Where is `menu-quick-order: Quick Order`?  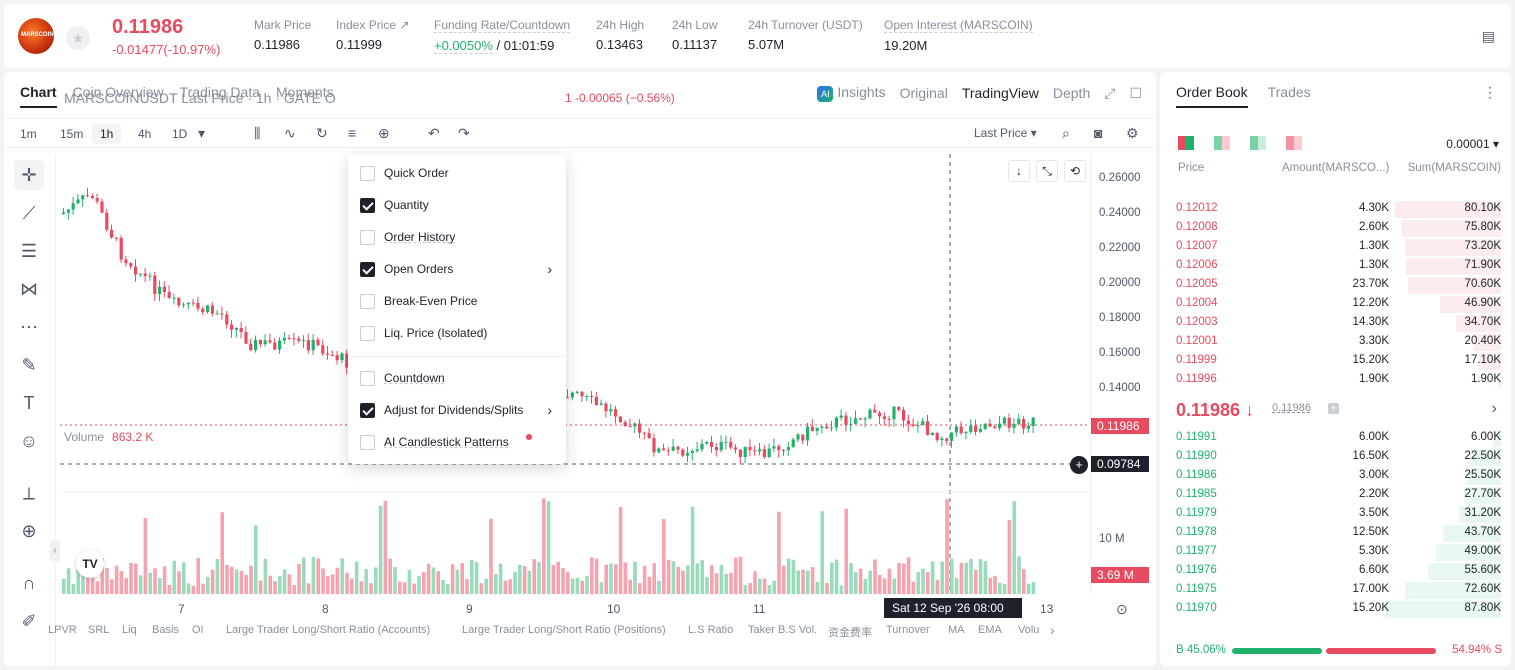
menu-quick-order: Quick Order is located at coordinates (458, 173).